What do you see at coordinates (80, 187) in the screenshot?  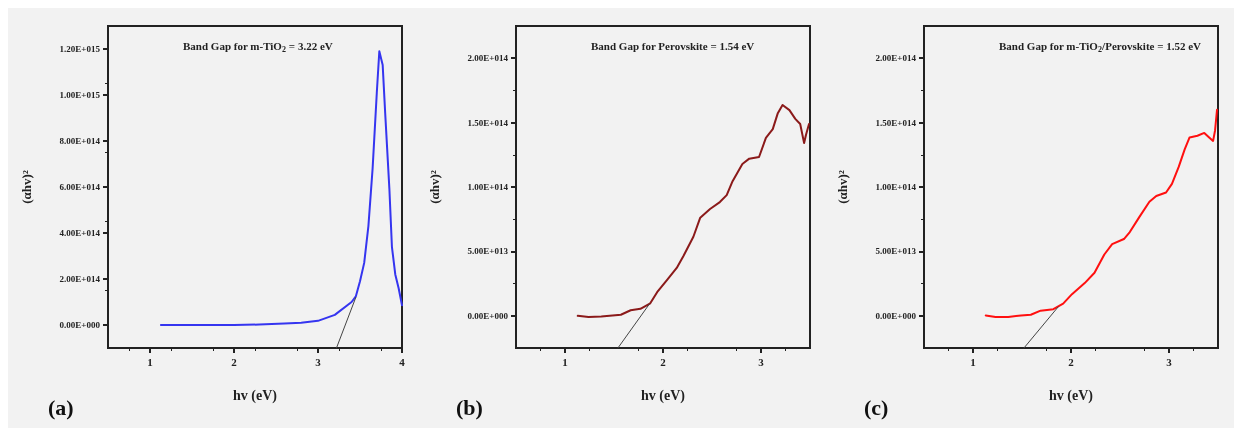 I see `y-tick-label: 6.00E+014` at bounding box center [80, 187].